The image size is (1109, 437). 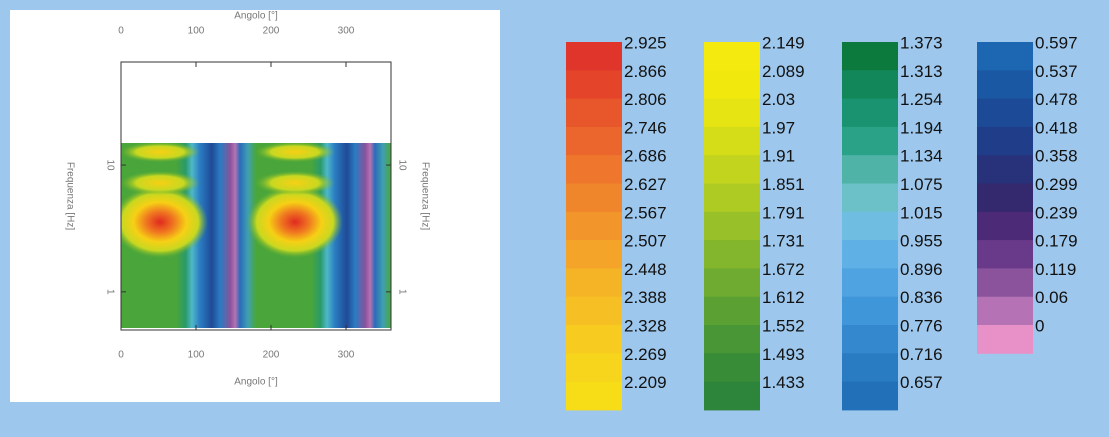 What do you see at coordinates (783, 184) in the screenshot?
I see `colorbar-label: 1.851` at bounding box center [783, 184].